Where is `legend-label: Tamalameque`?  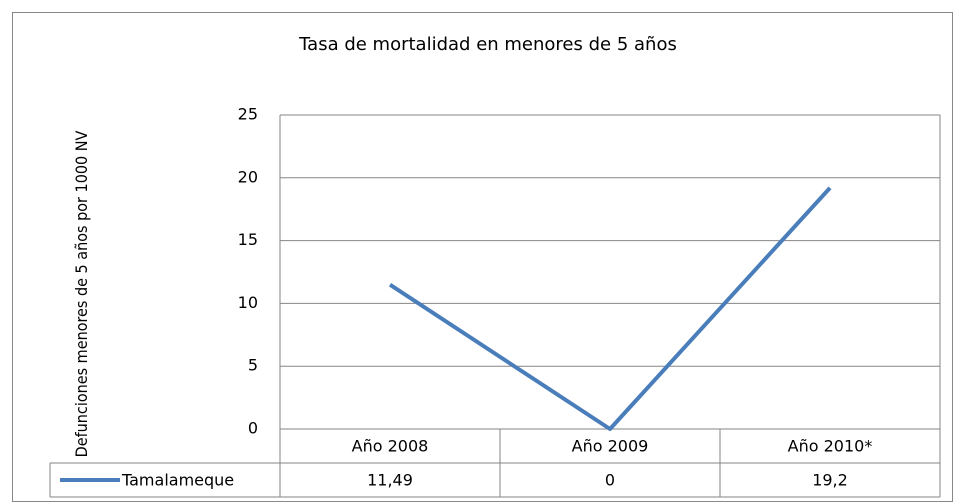 legend-label: Tamalameque is located at coordinates (177, 480).